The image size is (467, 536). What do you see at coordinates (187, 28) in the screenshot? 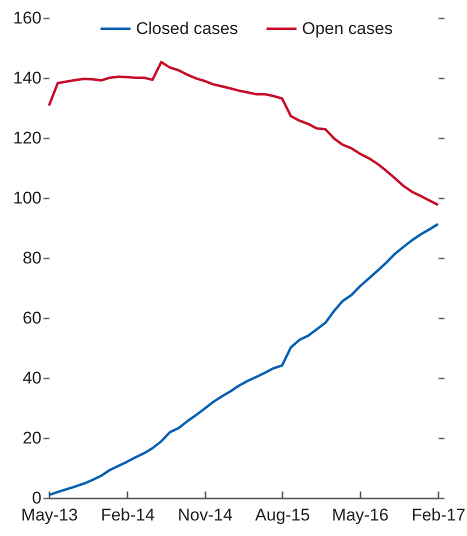
I see `legend-label: Closed cases` at bounding box center [187, 28].